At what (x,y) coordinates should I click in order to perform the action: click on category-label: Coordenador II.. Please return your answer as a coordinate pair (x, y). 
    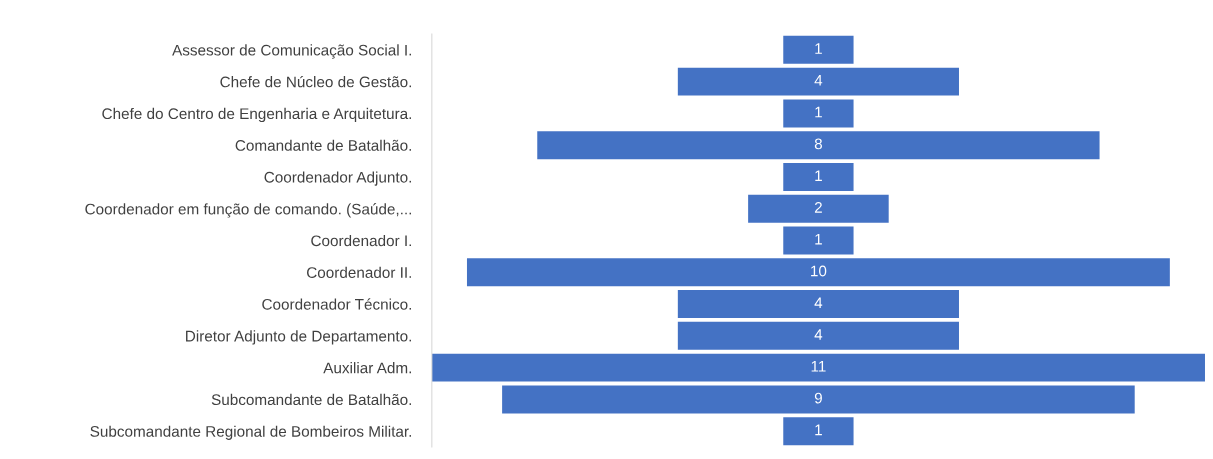
    Looking at the image, I should click on (359, 272).